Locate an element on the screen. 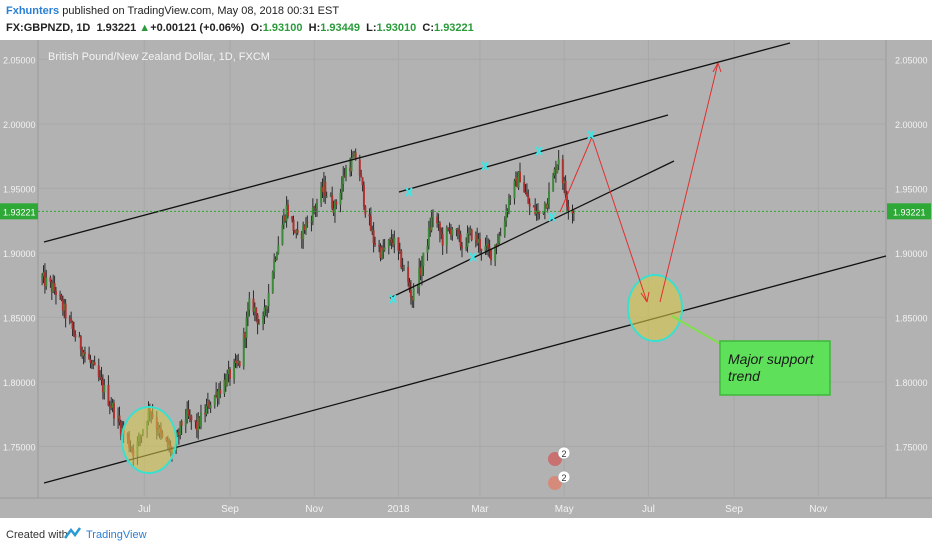 The height and width of the screenshot is (550, 932). callout-box is located at coordinates (775, 368).